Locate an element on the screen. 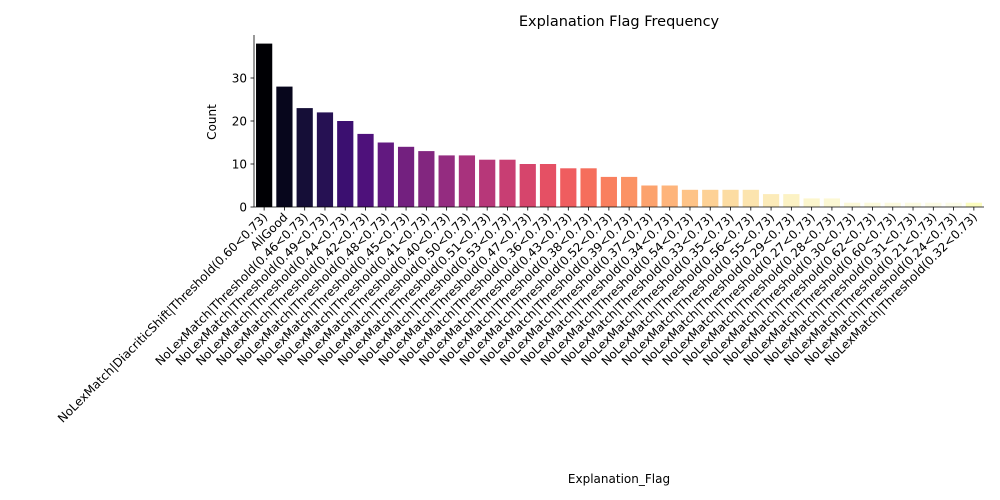 The height and width of the screenshot is (500, 1000). y-axis-label: Count is located at coordinates (212, 122).